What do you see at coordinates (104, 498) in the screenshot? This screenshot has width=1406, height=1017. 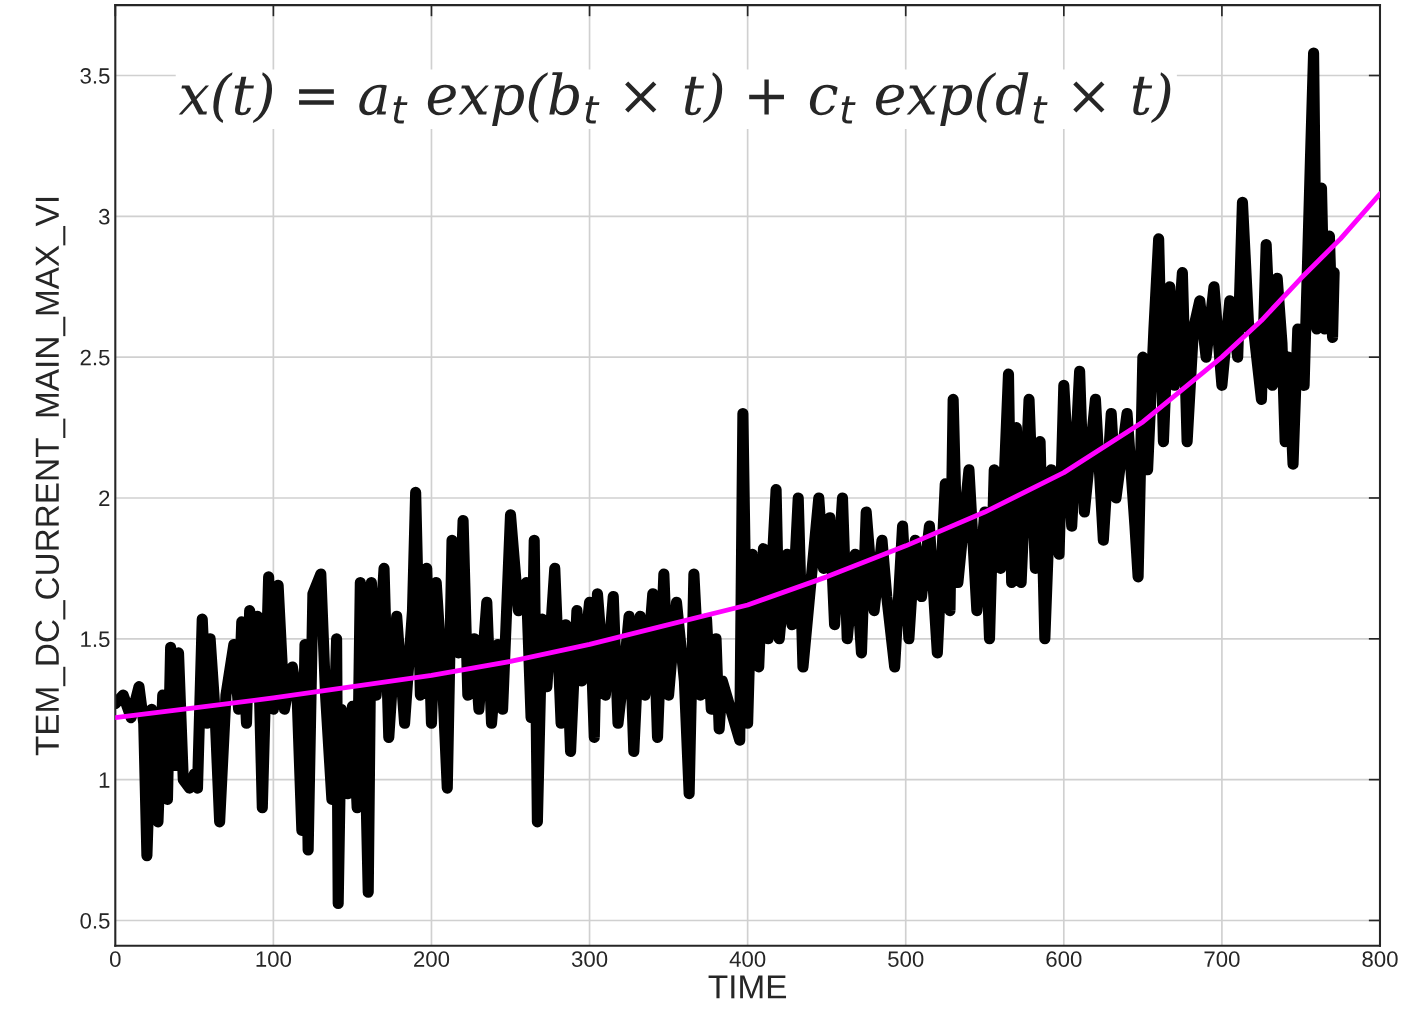 I see `y-tick-label: 2` at bounding box center [104, 498].